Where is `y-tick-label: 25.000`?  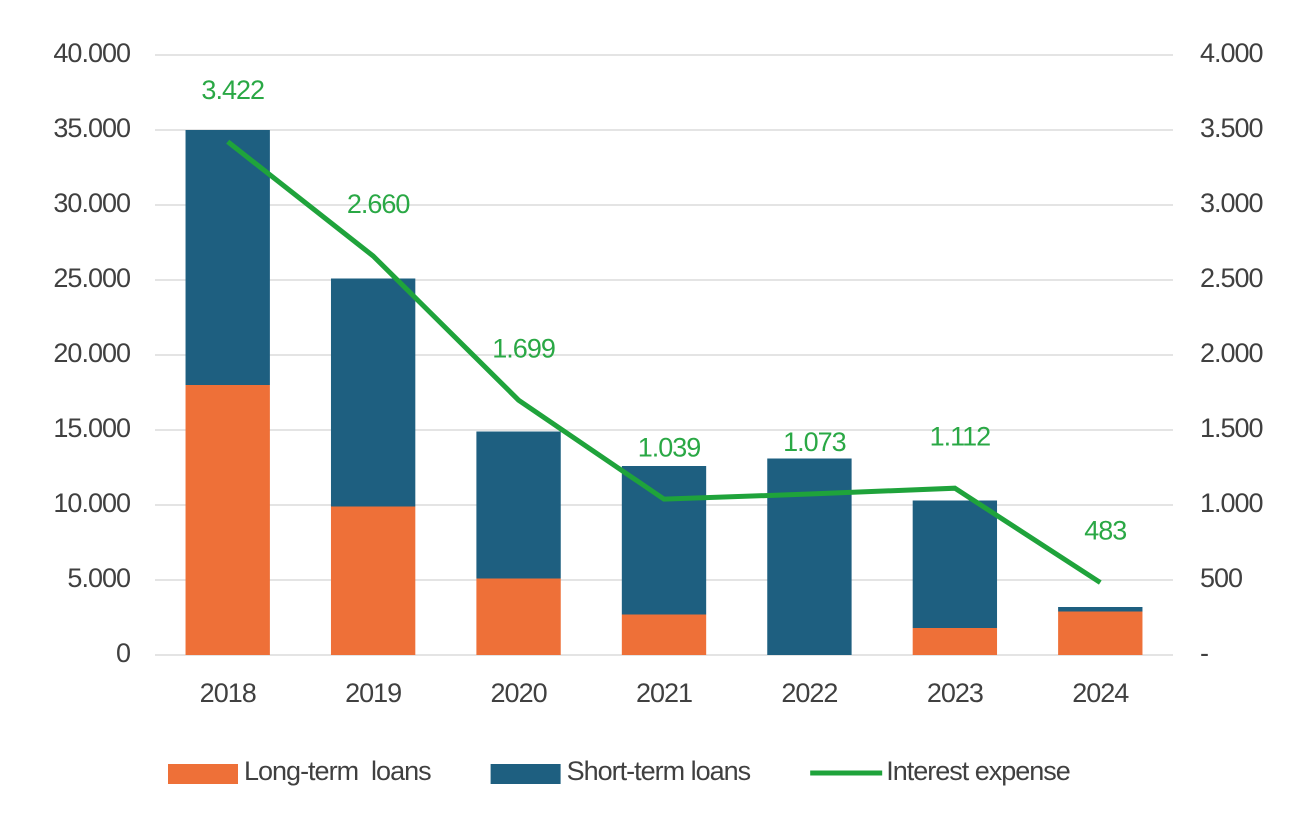
y-tick-label: 25.000 is located at coordinates (91, 278).